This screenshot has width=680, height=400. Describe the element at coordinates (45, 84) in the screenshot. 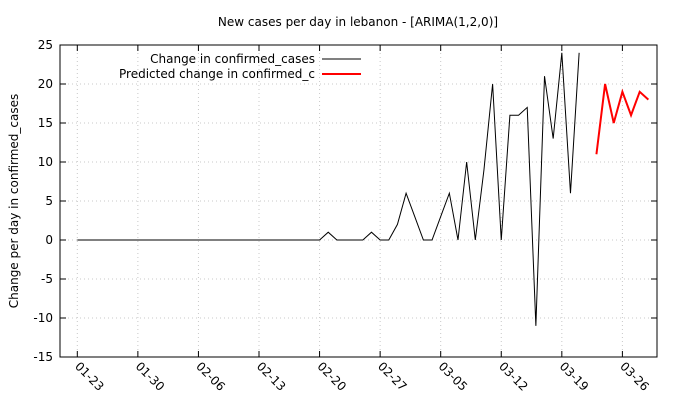

I see `y-tick-label: 20` at that location.